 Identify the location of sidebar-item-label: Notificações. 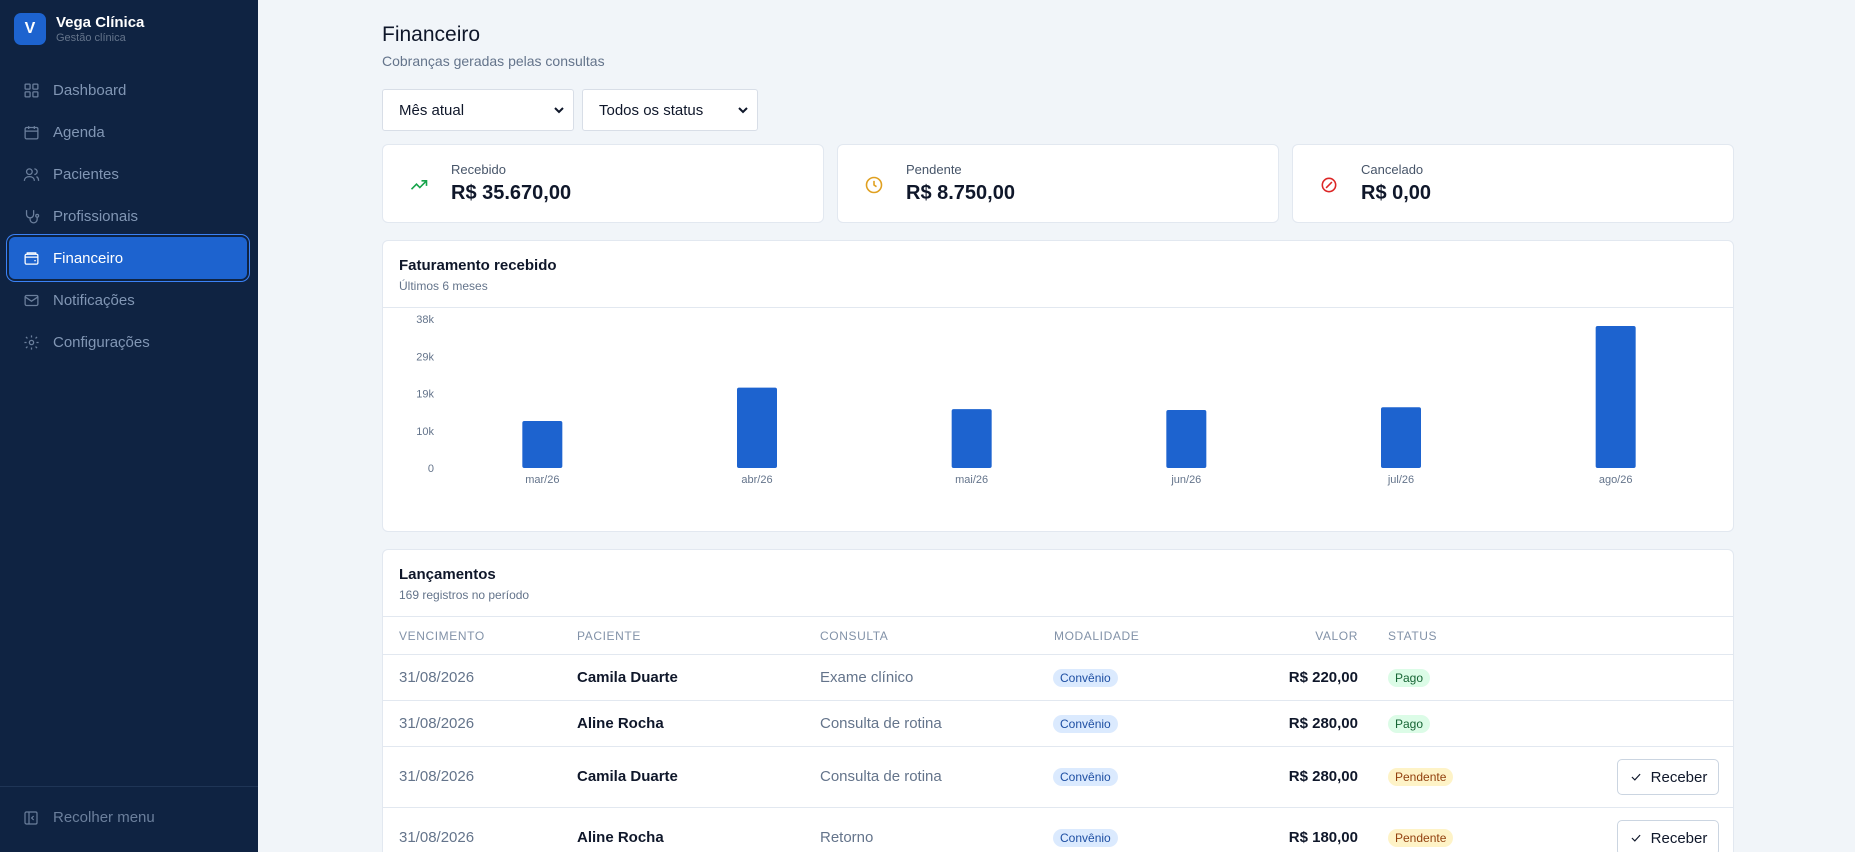
(94, 300).